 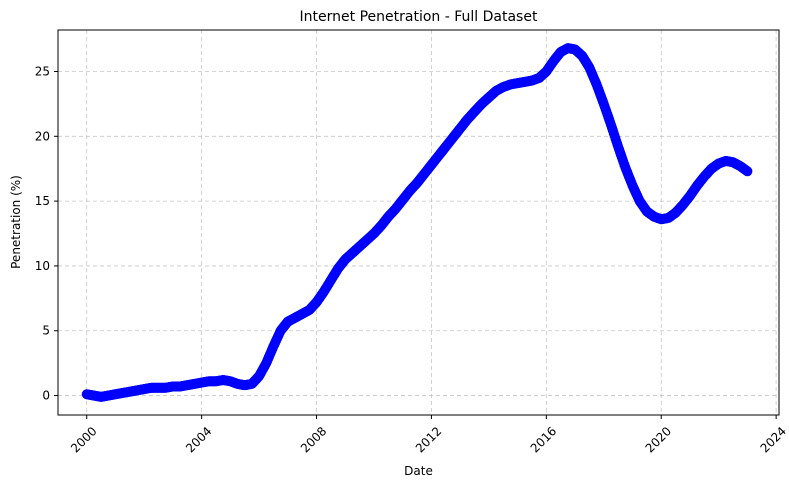 What do you see at coordinates (313, 439) in the screenshot?
I see `x-tick-label: 2008` at bounding box center [313, 439].